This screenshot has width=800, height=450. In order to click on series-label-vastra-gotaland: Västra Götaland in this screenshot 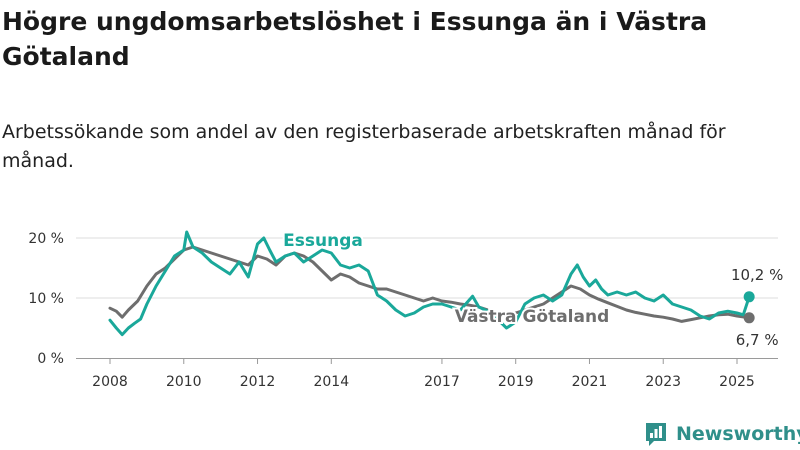, I will do `click(532, 317)`.